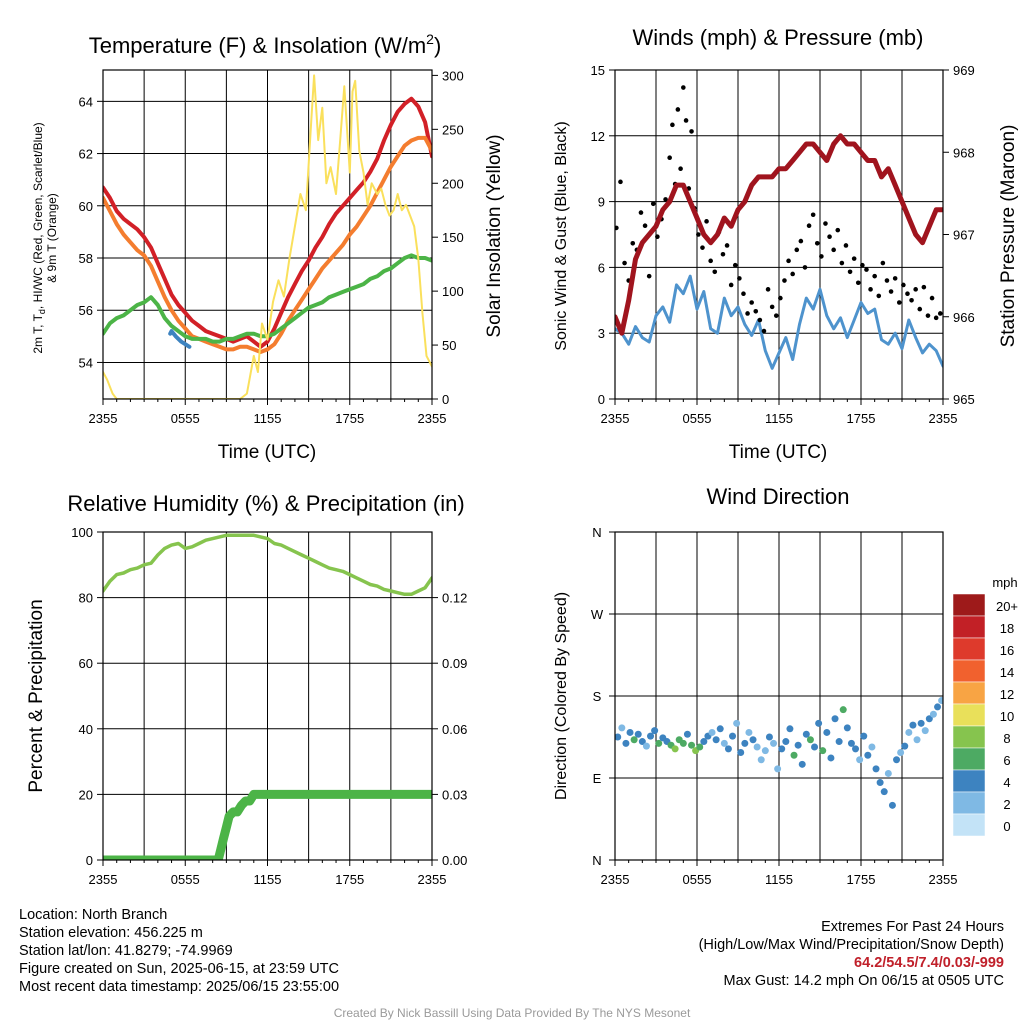 The width and height of the screenshot is (1024, 1024). Describe the element at coordinates (601, 202) in the screenshot. I see `y-tick-label: 9` at that location.